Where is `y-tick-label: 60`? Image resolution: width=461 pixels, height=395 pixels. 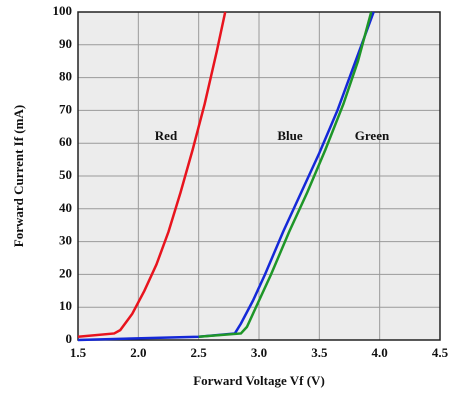
y-tick-label: 60 is located at coordinates (65, 141).